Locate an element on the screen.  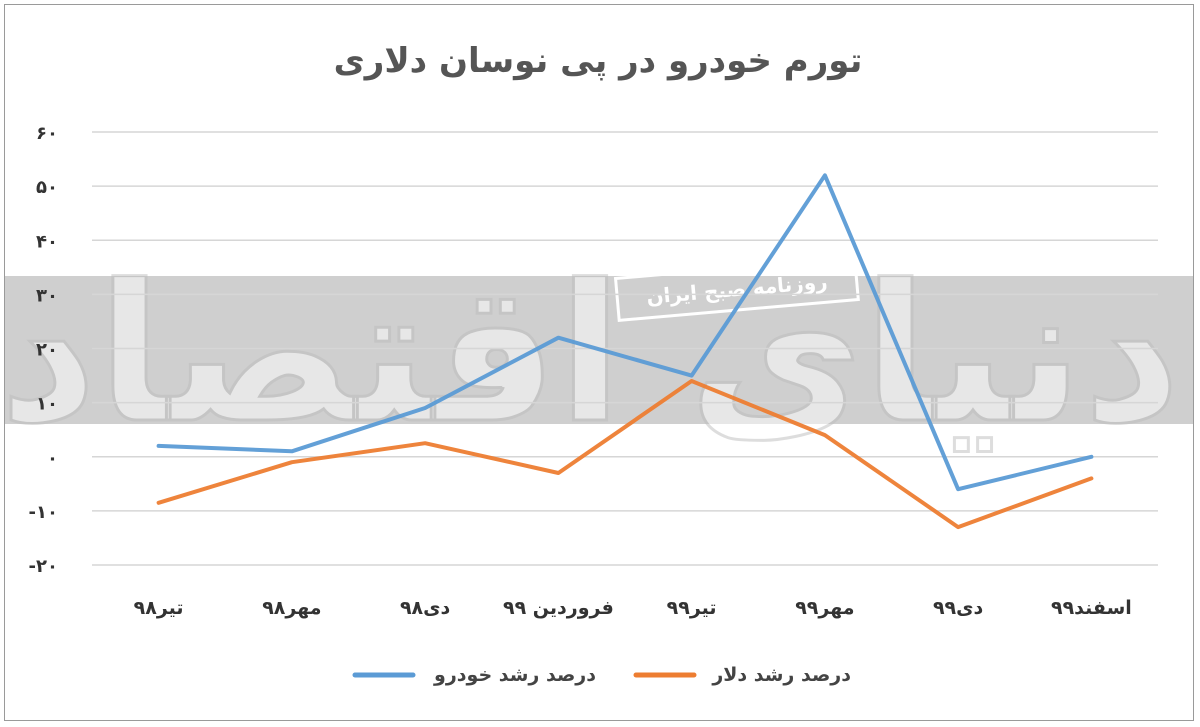
x-tick-label: مهر۹۸ is located at coordinates (291, 608).